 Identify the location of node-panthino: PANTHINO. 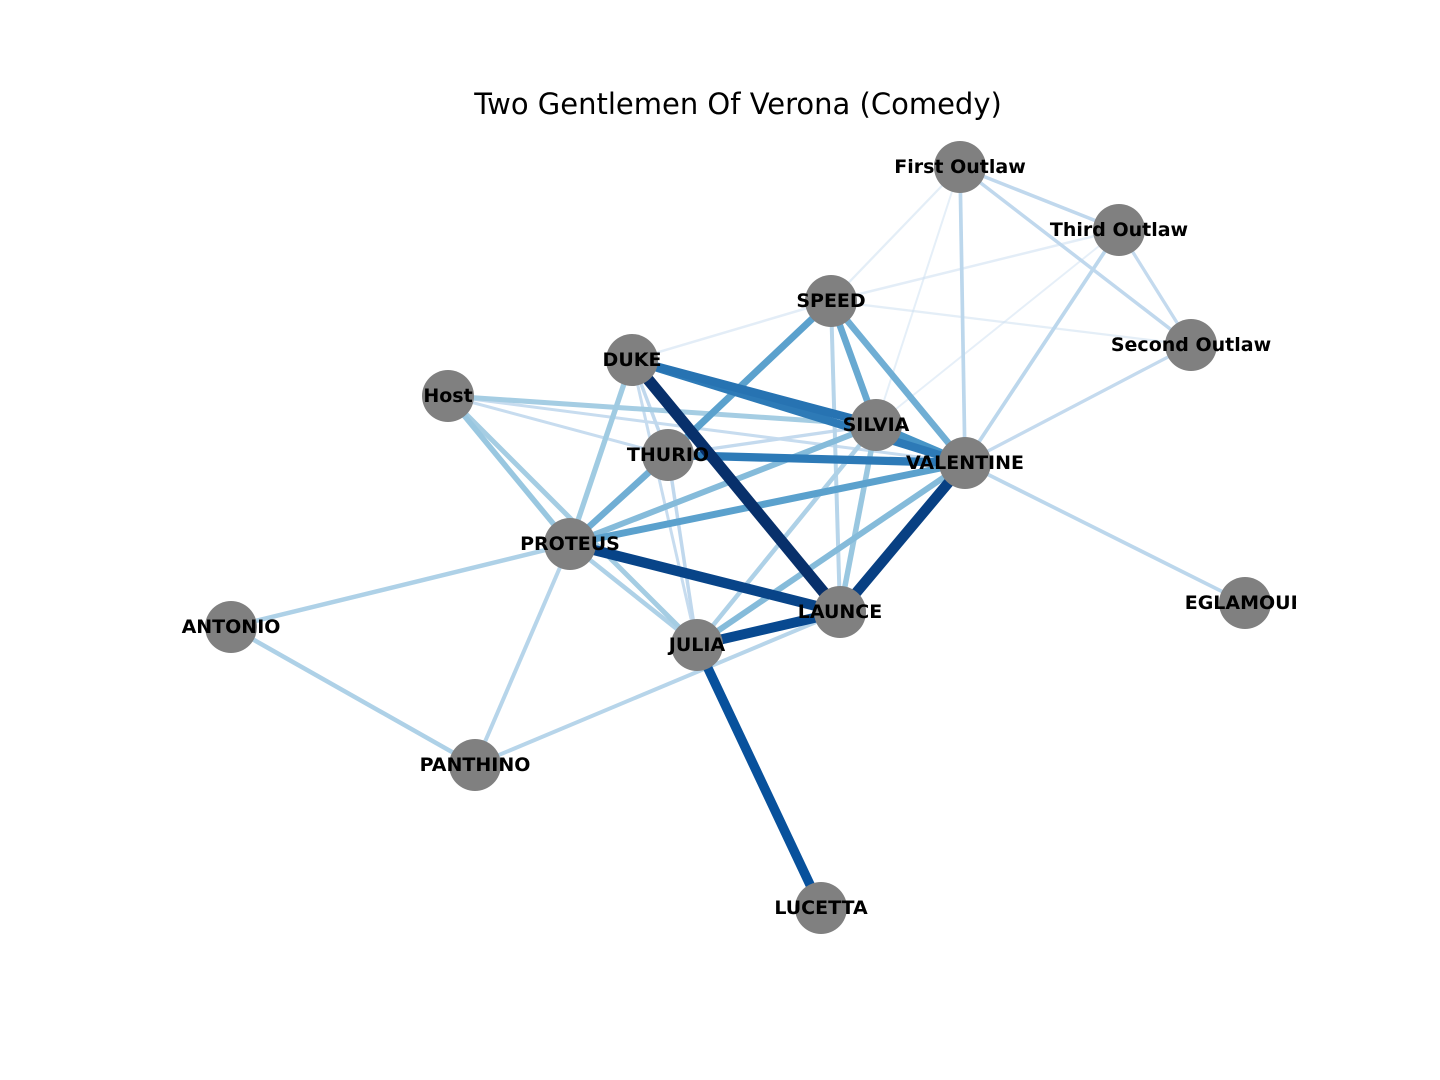
(475, 765).